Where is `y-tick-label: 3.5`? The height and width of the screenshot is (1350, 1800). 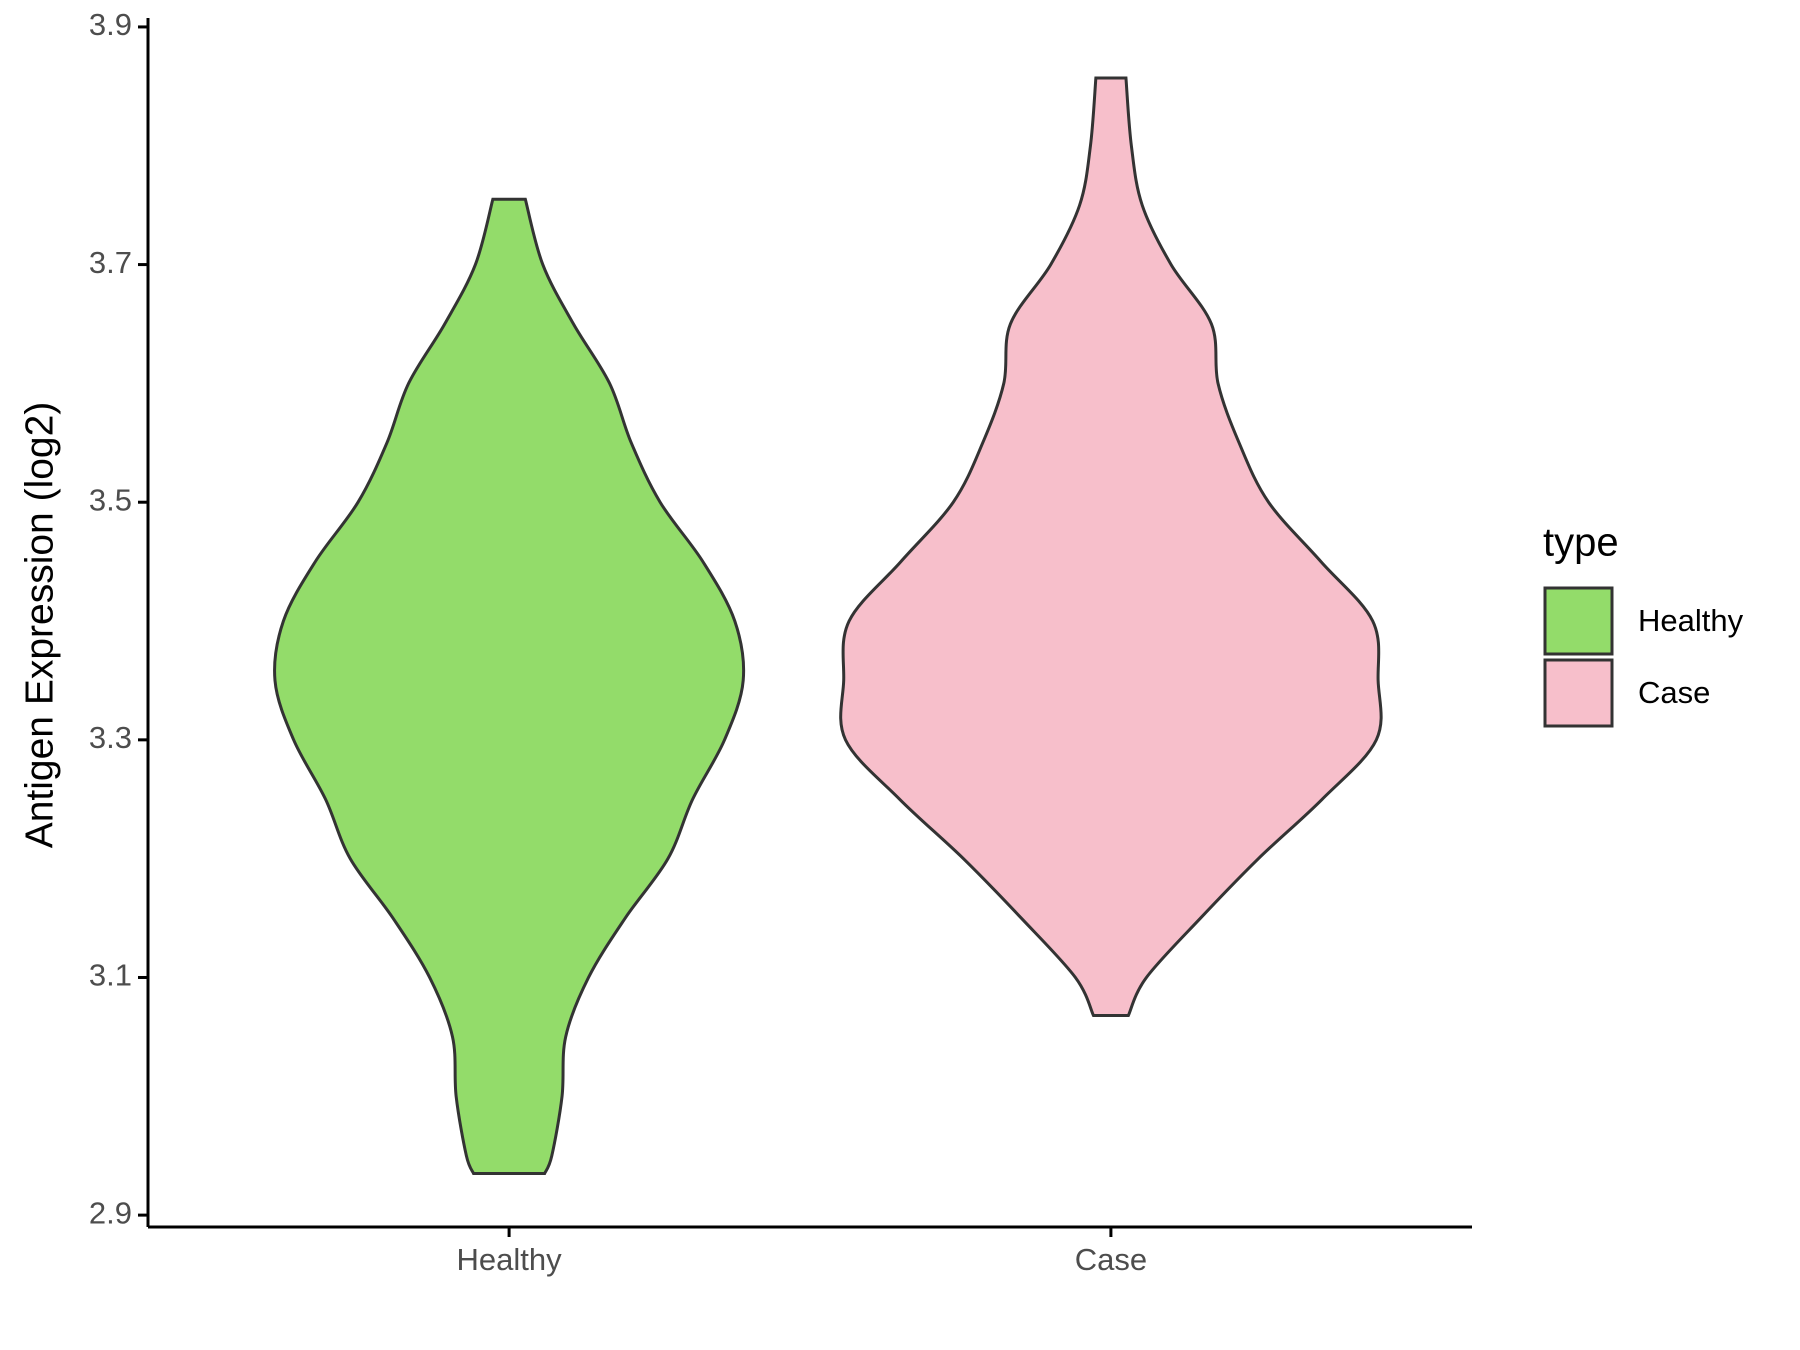
y-tick-label: 3.5 is located at coordinates (110, 499).